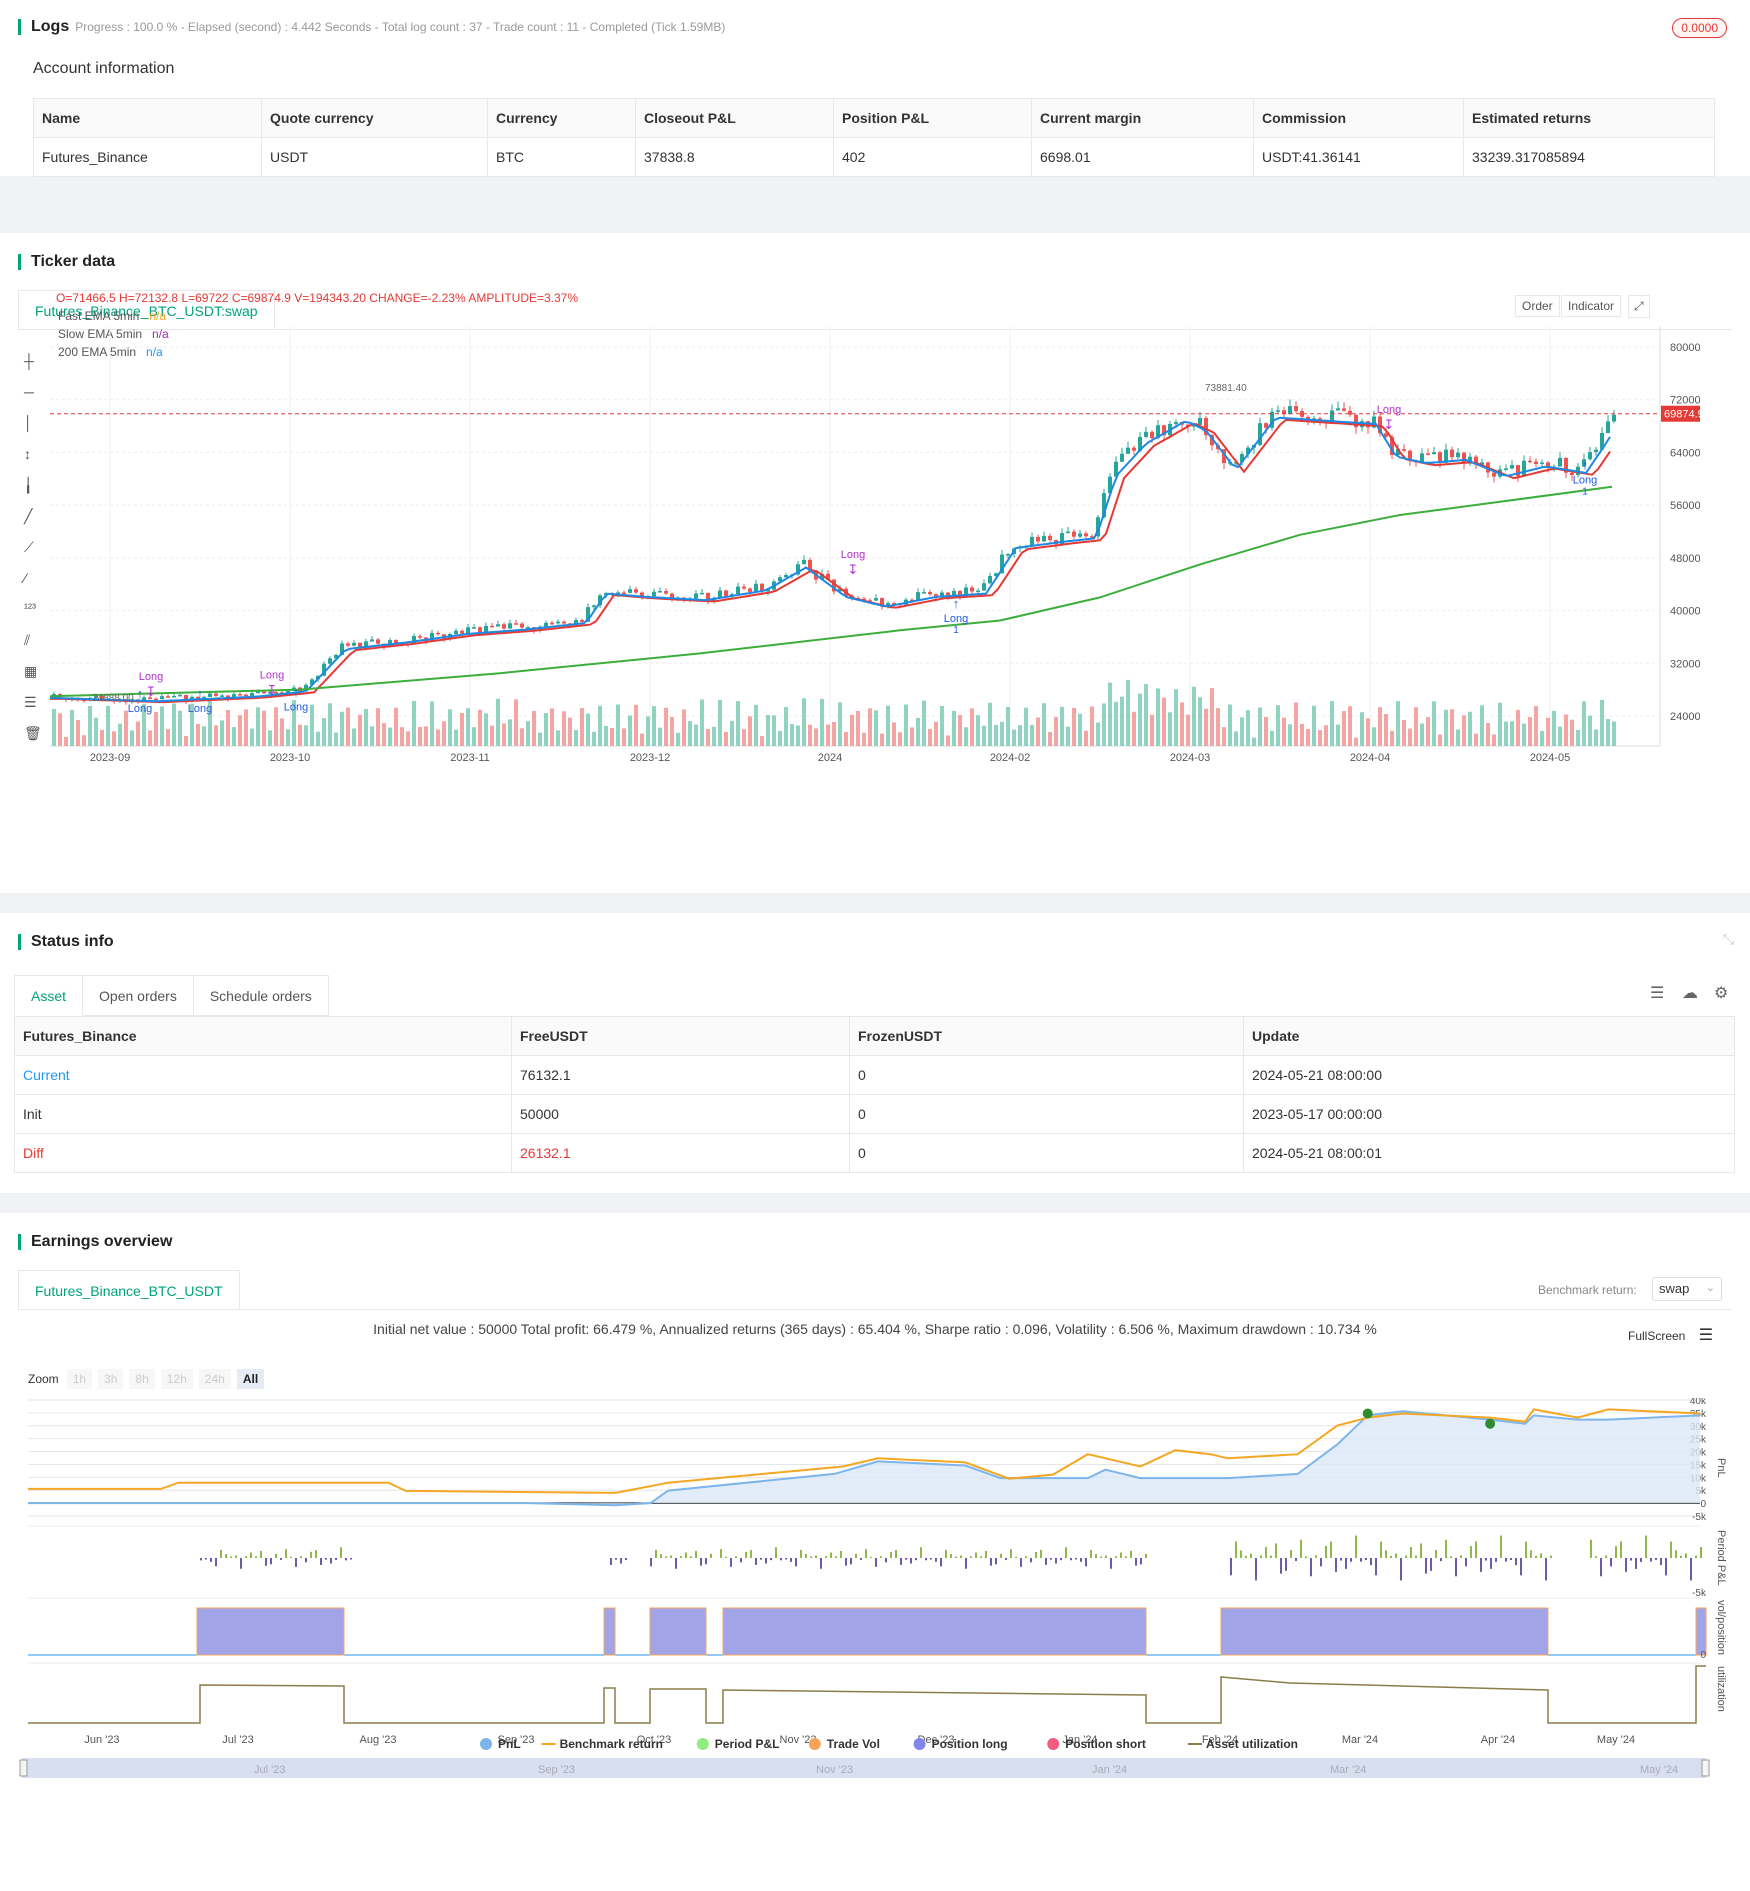 The width and height of the screenshot is (1750, 1891). Describe the element at coordinates (176, 1379) in the screenshot. I see `zoom-option: 12h` at that location.